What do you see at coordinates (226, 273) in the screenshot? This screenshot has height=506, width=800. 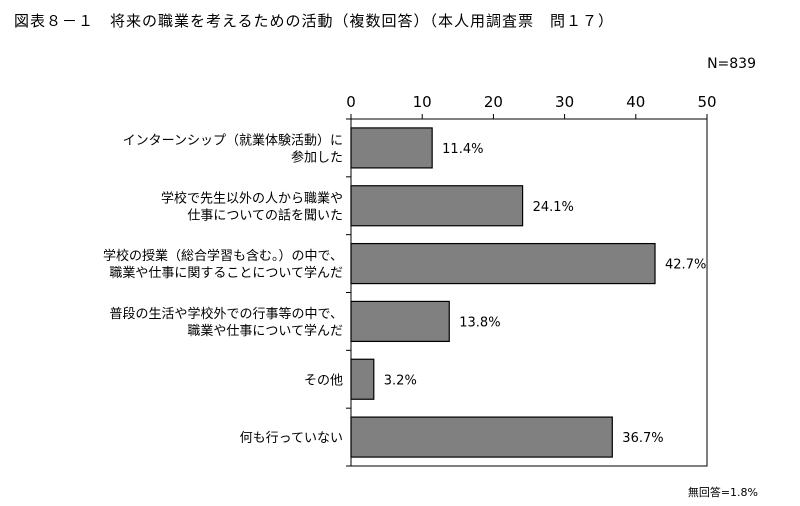 I see `category-label: 職業や仕事に関することについて学んだ` at bounding box center [226, 273].